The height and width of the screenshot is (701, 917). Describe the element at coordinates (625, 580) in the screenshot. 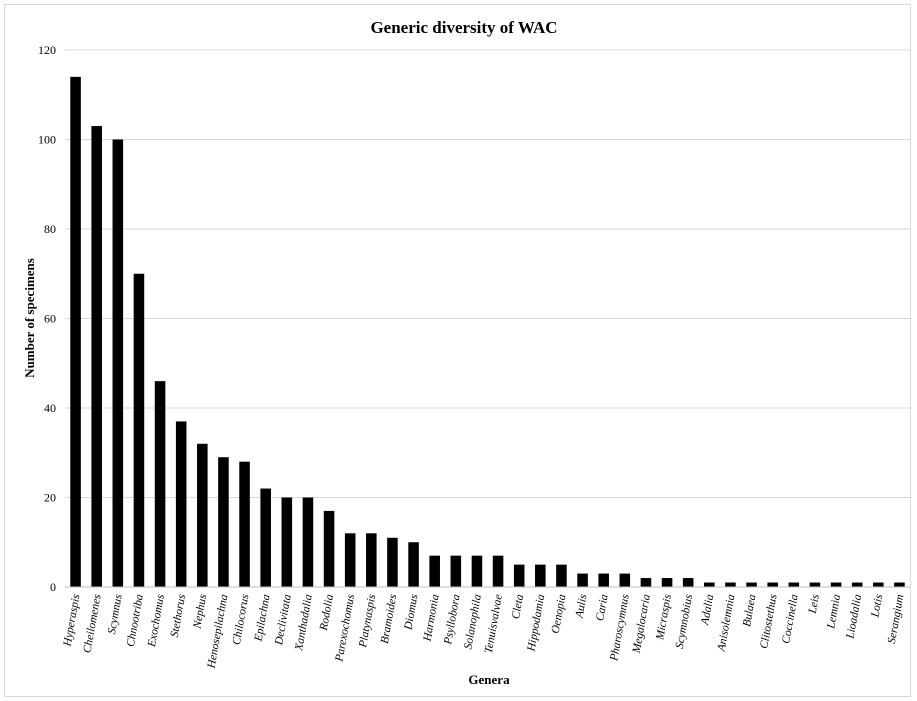

I see `bar-pharoscymnus` at that location.